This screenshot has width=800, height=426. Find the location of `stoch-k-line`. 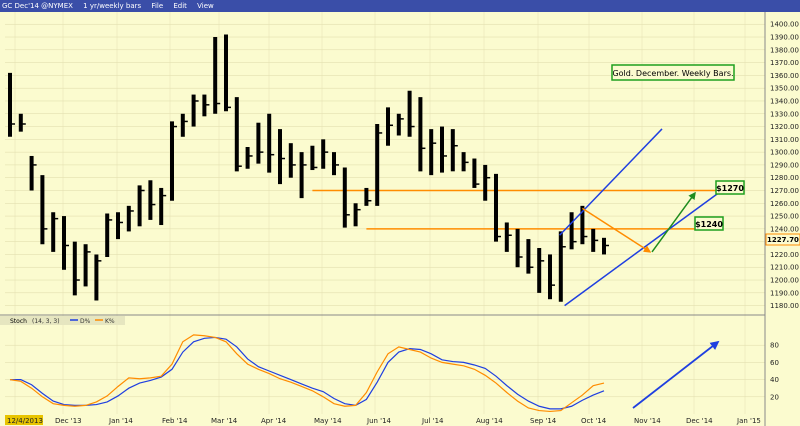

stoch-k-line is located at coordinates (307, 373).